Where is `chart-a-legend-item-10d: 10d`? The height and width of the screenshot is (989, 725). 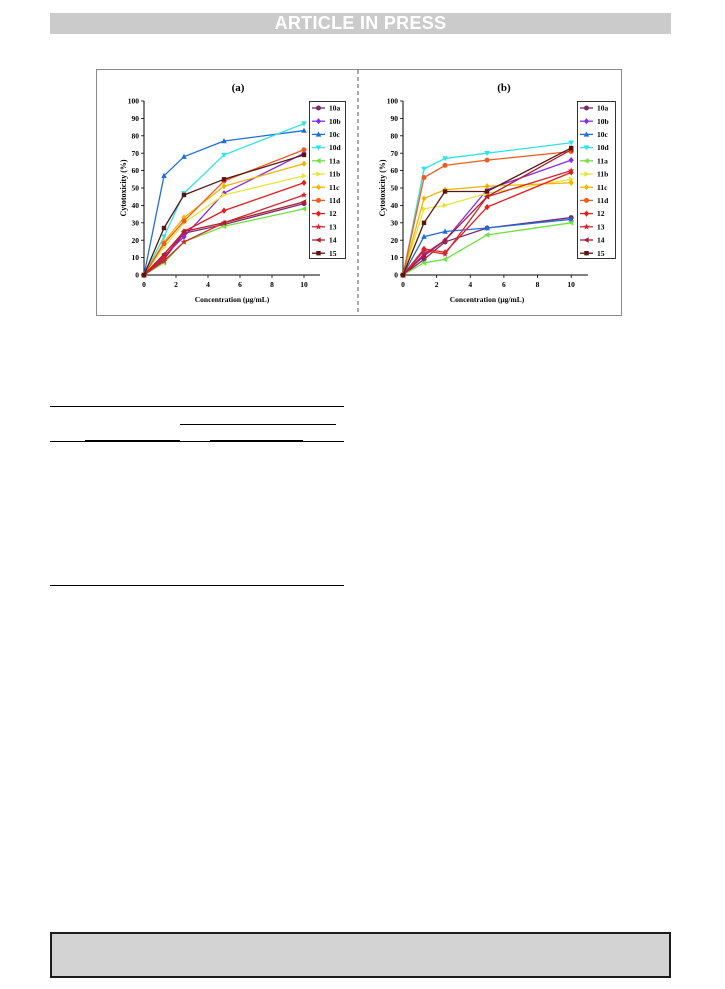
chart-a-legend-item-10d: 10d is located at coordinates (327, 147).